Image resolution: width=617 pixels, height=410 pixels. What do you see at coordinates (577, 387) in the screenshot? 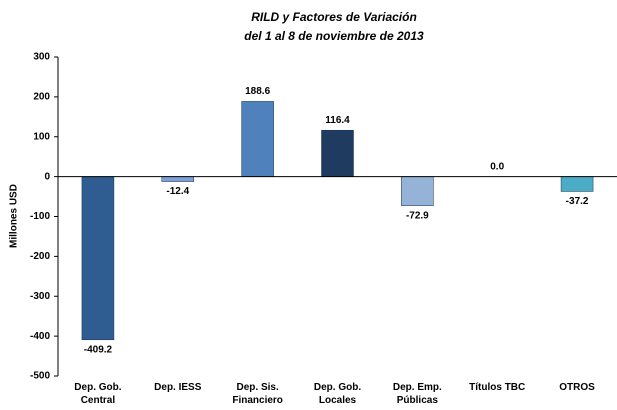
I see `x-tick-label: OTROS` at bounding box center [577, 387].